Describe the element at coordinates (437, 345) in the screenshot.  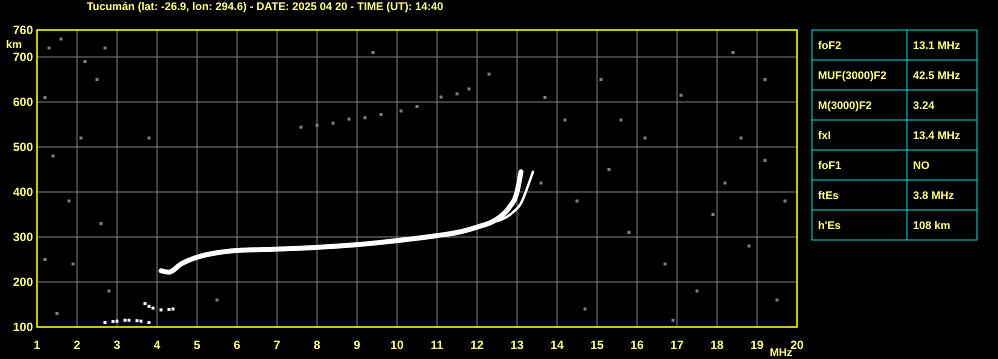
I see `x-tick-label: 11` at that location.